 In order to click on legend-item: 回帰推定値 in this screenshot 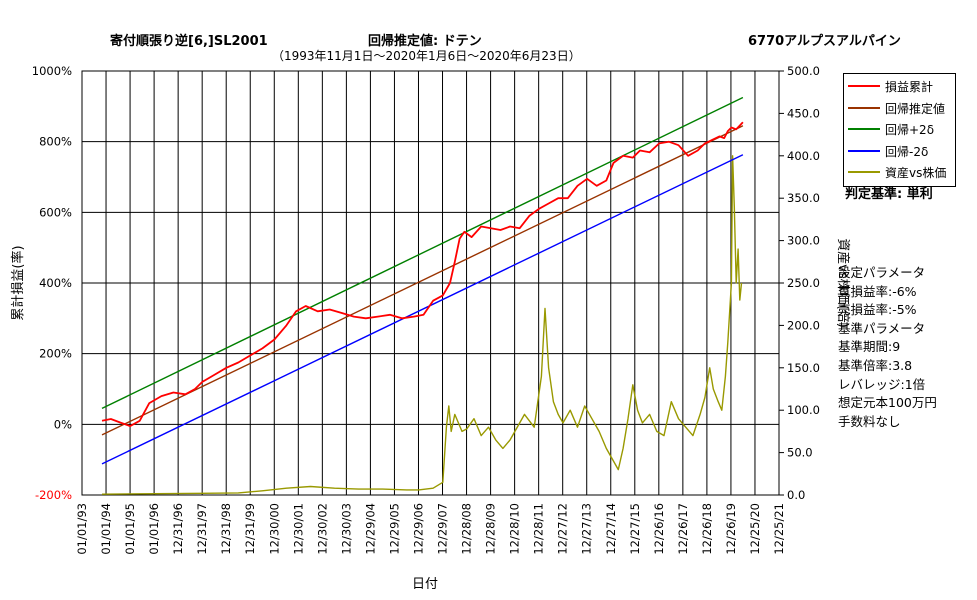, I will do `click(901, 108)`.